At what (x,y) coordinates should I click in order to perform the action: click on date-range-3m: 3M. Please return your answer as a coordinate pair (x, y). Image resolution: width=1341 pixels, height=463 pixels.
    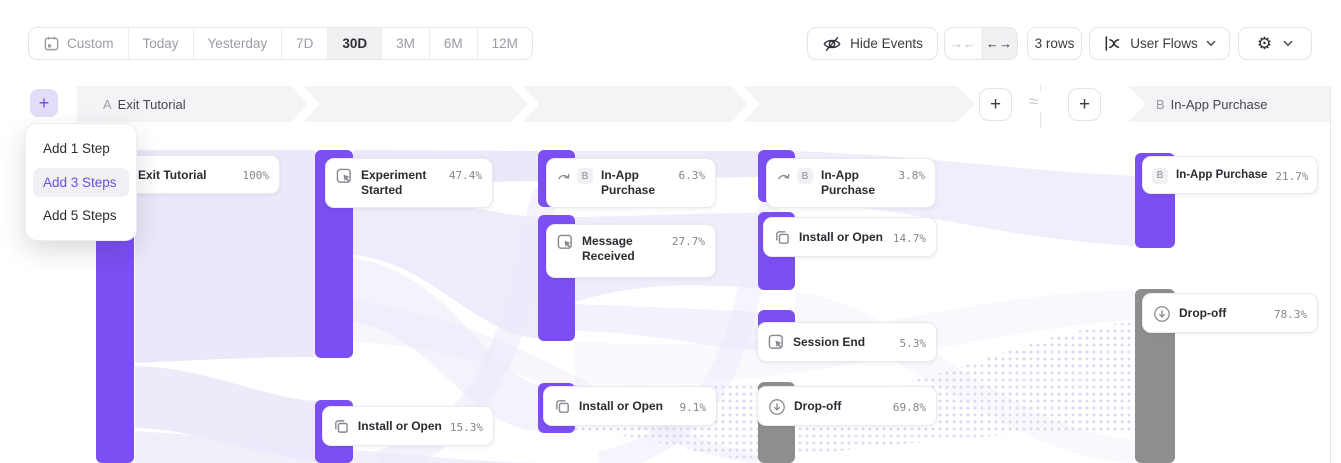
    Looking at the image, I should click on (406, 43).